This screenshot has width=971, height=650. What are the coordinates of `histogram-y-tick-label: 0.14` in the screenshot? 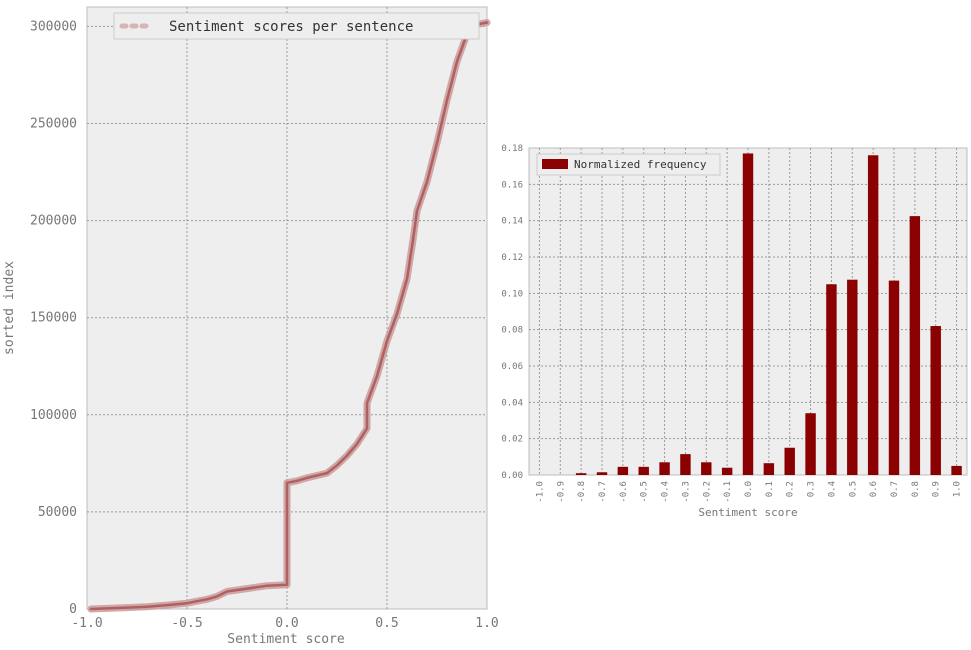 It's located at (512, 222).